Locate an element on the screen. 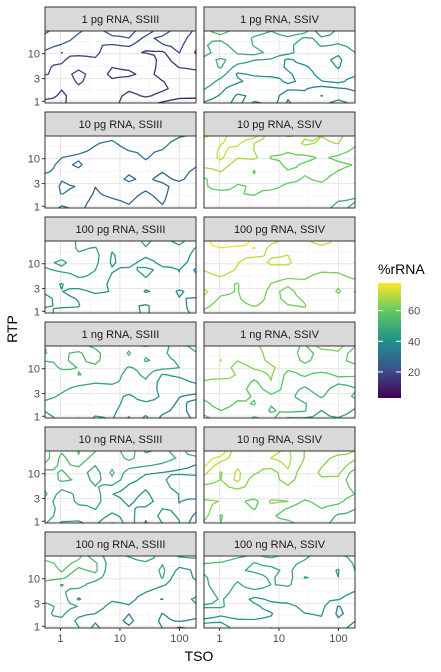  legend-colorbar is located at coordinates (389, 340).